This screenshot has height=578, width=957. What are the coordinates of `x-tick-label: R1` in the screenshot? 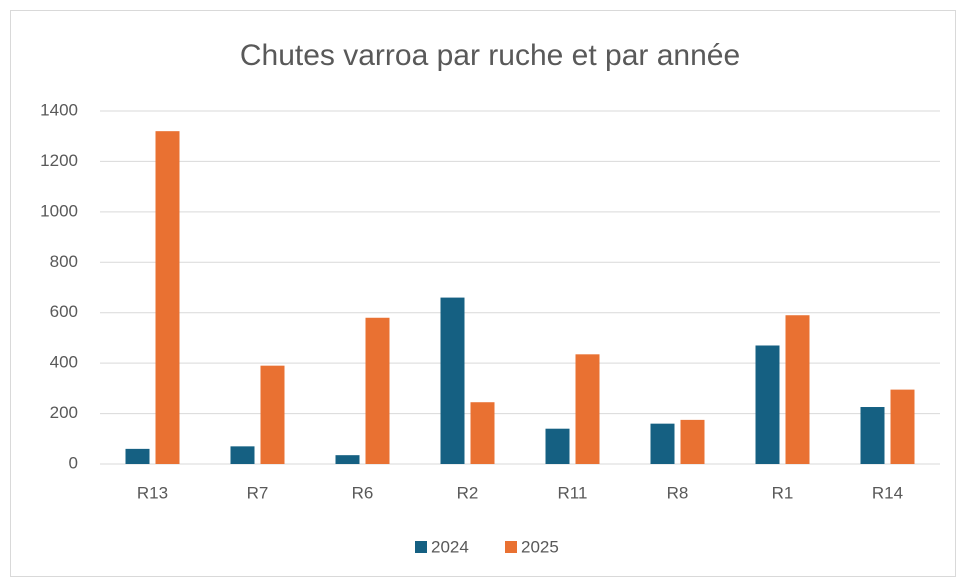 It's located at (783, 492).